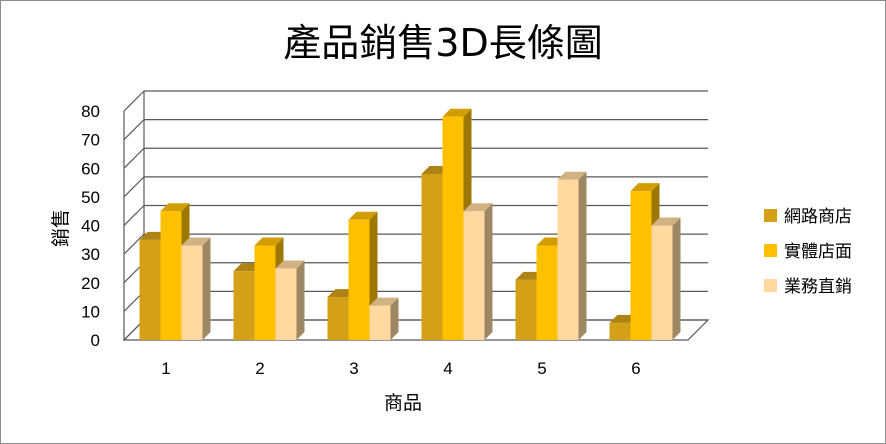 Image resolution: width=886 pixels, height=444 pixels. What do you see at coordinates (61, 228) in the screenshot?
I see `y-axis-label: 銷售` at bounding box center [61, 228].